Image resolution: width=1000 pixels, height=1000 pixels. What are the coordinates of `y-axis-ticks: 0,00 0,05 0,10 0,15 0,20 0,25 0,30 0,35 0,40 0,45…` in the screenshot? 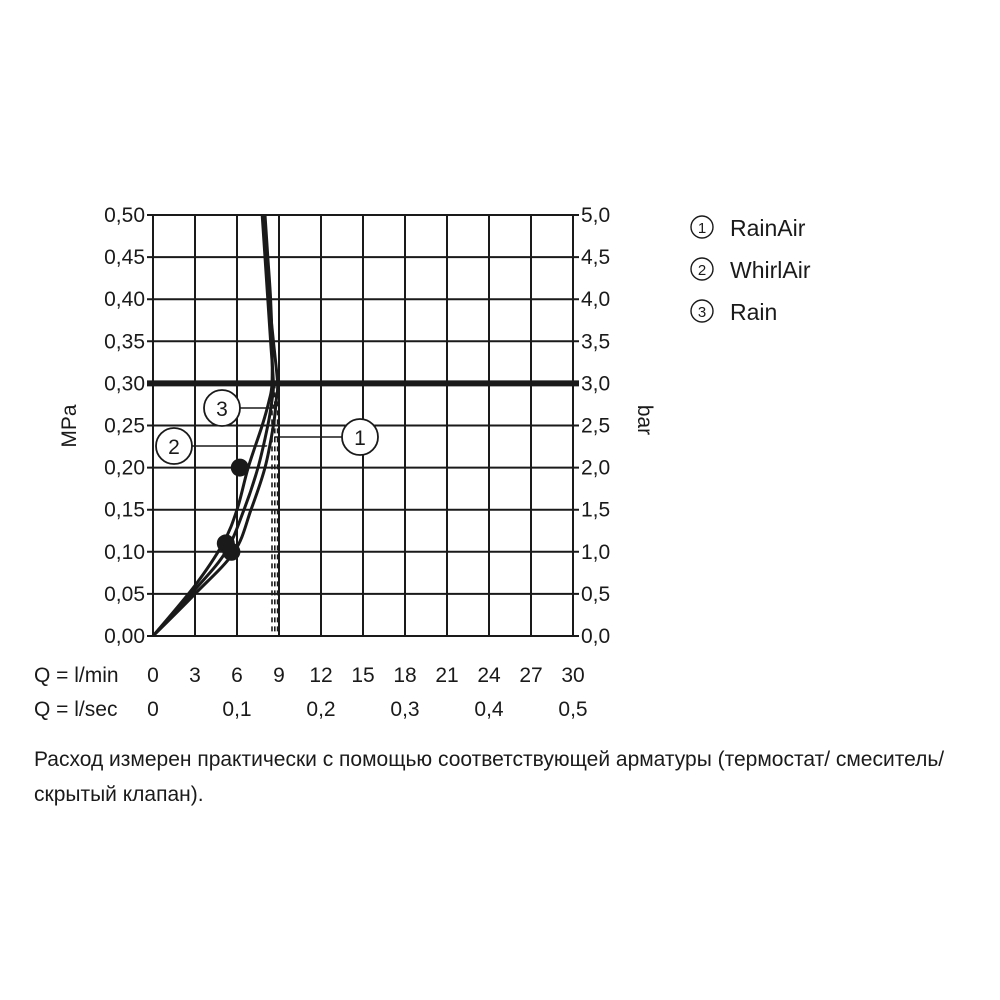 It's located at (124, 426).